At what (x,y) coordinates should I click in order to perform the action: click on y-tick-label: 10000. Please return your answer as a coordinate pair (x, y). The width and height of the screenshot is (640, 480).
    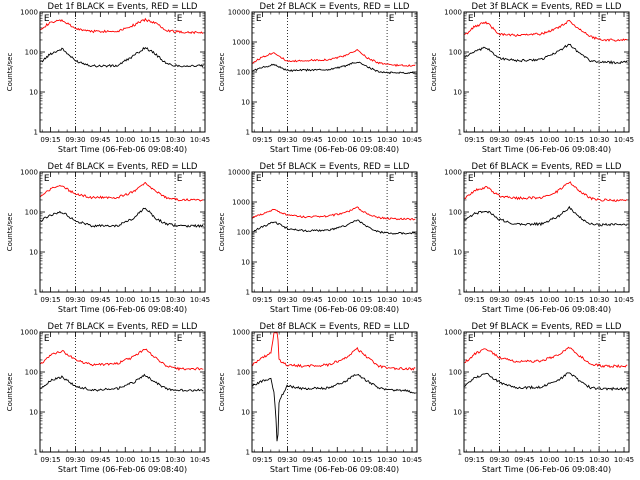
    Looking at the image, I should click on (239, 173).